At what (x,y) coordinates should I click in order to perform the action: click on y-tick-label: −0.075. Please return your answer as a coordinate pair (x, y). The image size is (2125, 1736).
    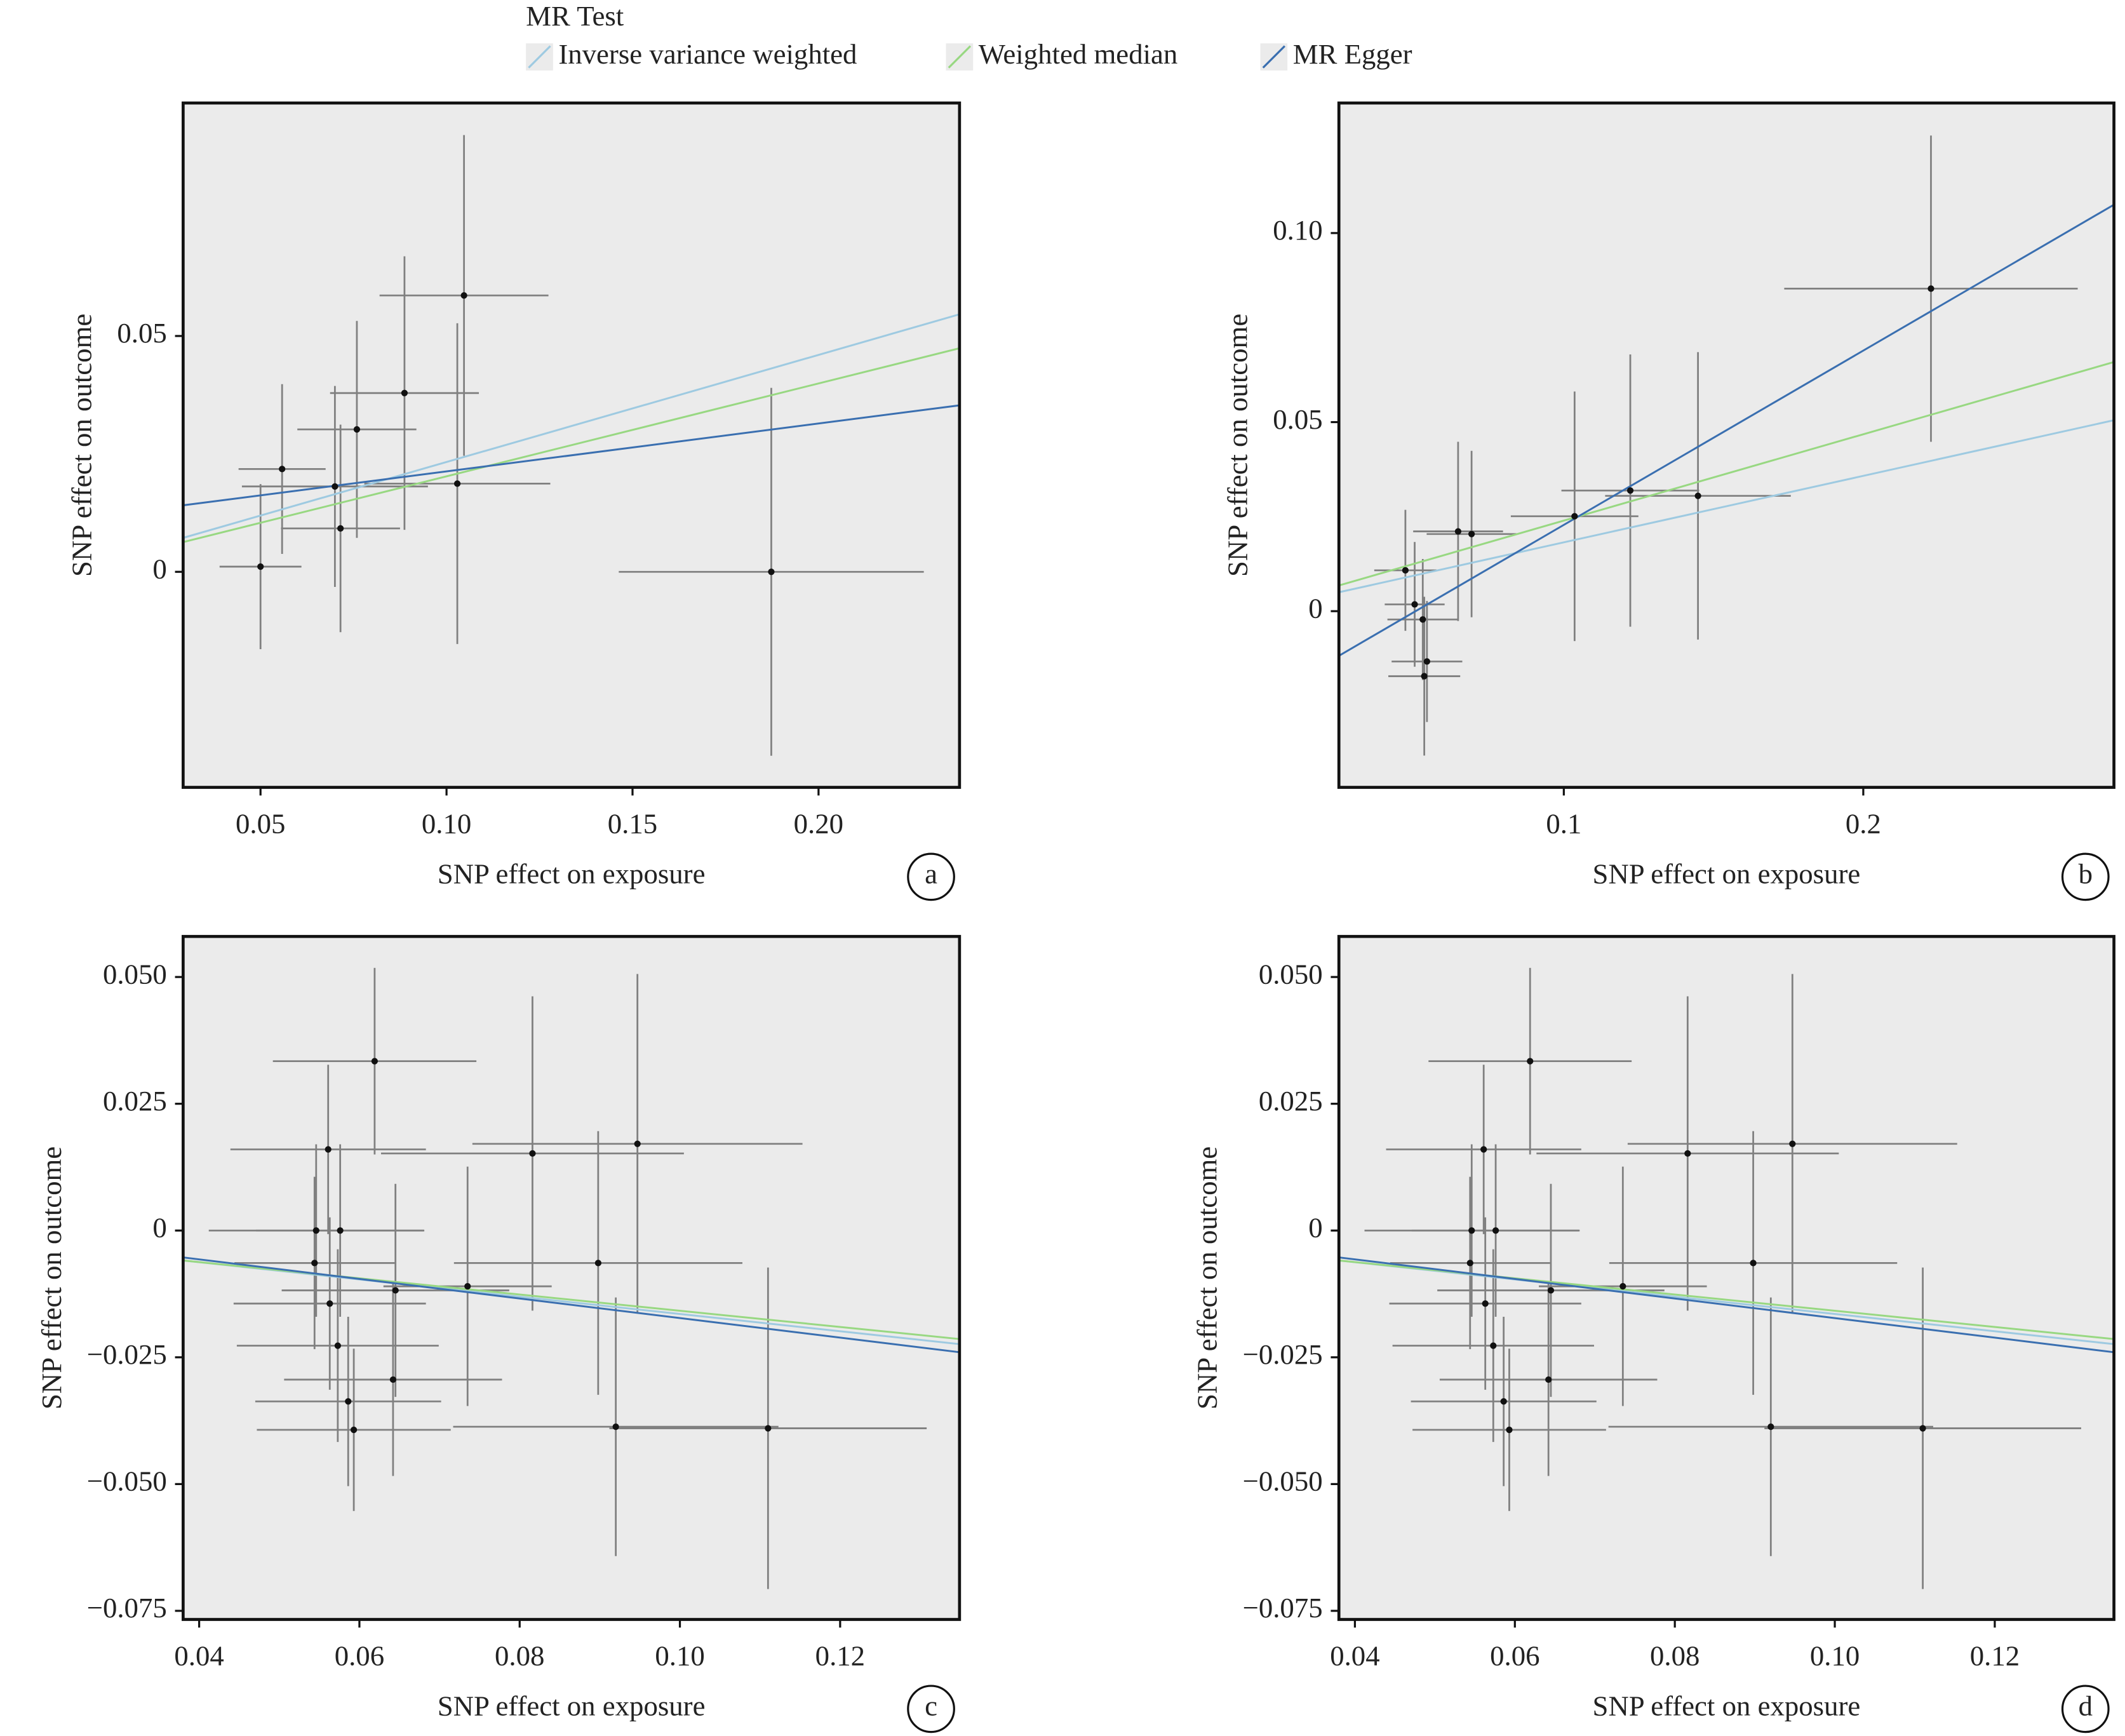
    Looking at the image, I should click on (1283, 1608).